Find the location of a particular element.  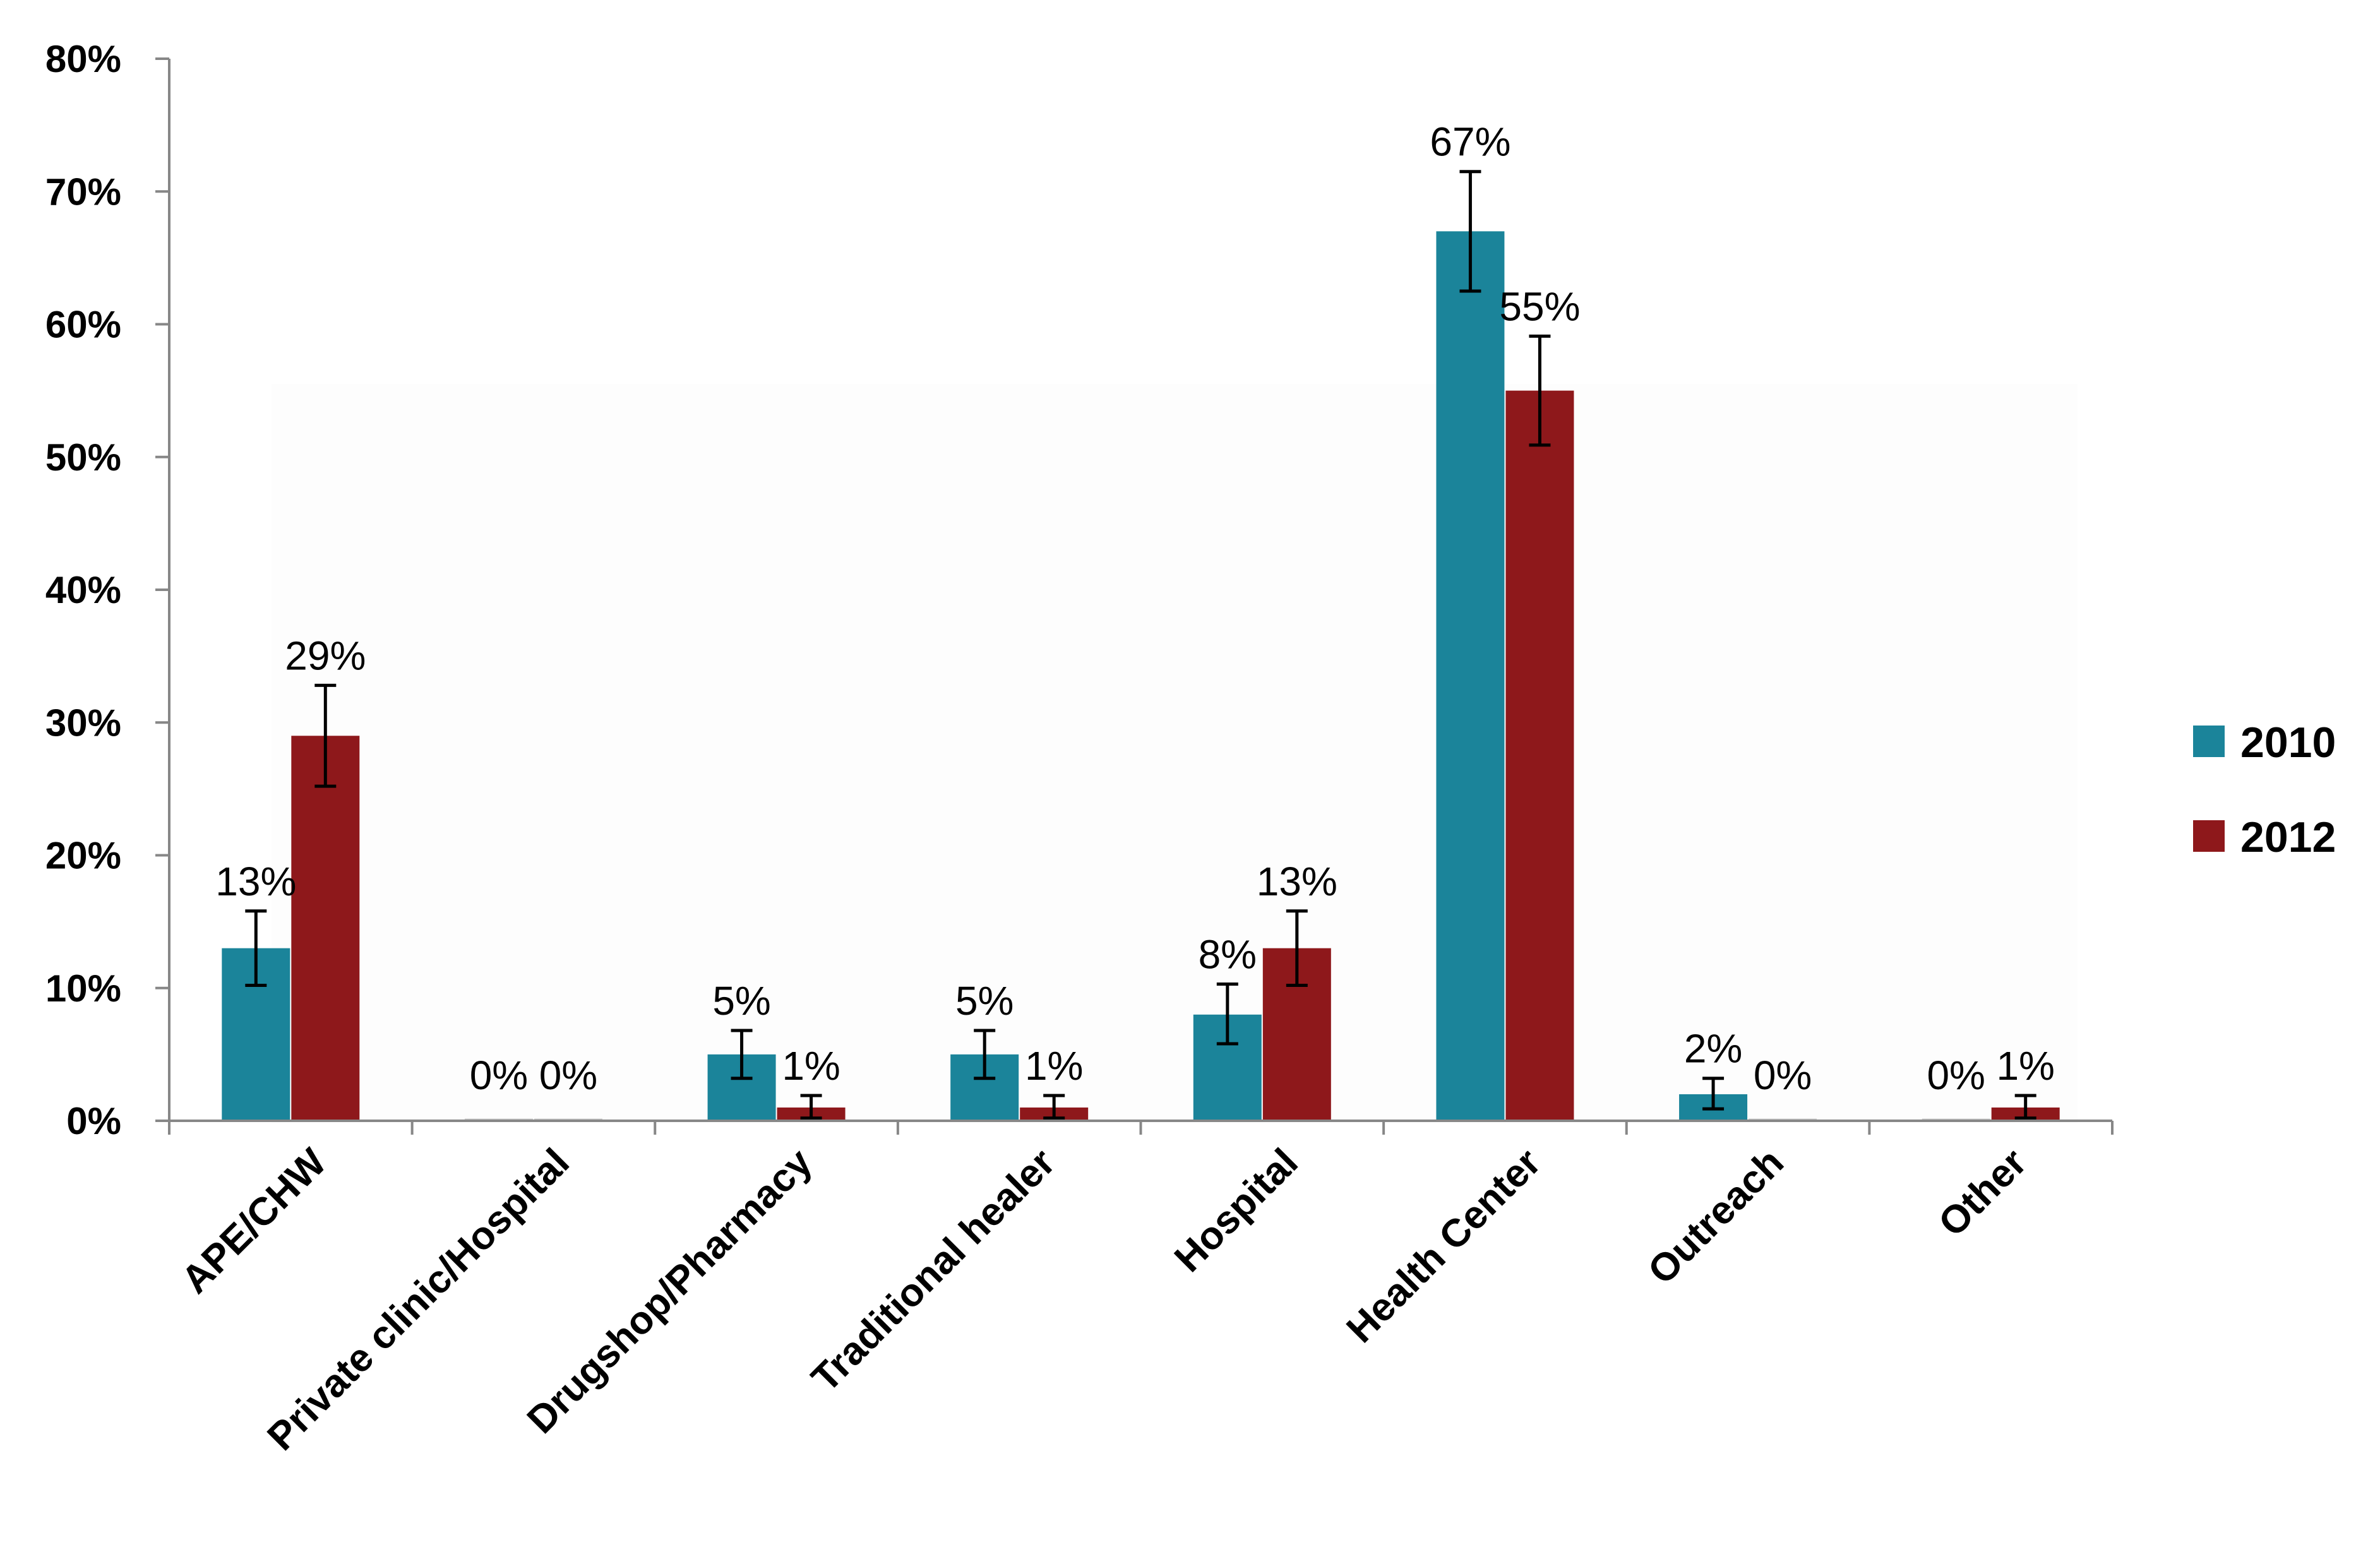

legend-label: 2012 is located at coordinates (2288, 837).